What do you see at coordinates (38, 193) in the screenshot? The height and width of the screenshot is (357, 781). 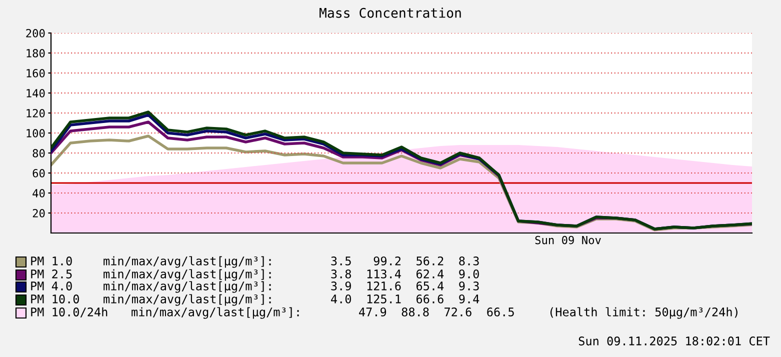 I see `y-tick-label: 40` at bounding box center [38, 193].